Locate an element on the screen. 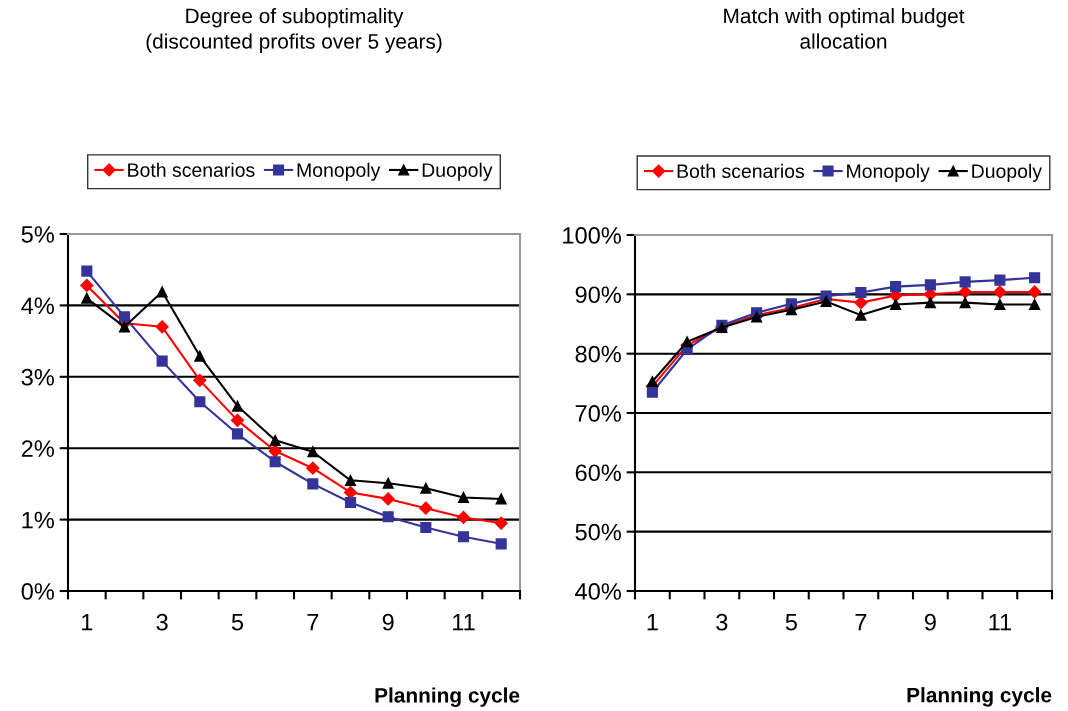 This screenshot has width=1068, height=711. y-tick-label: 3% is located at coordinates (37, 377).